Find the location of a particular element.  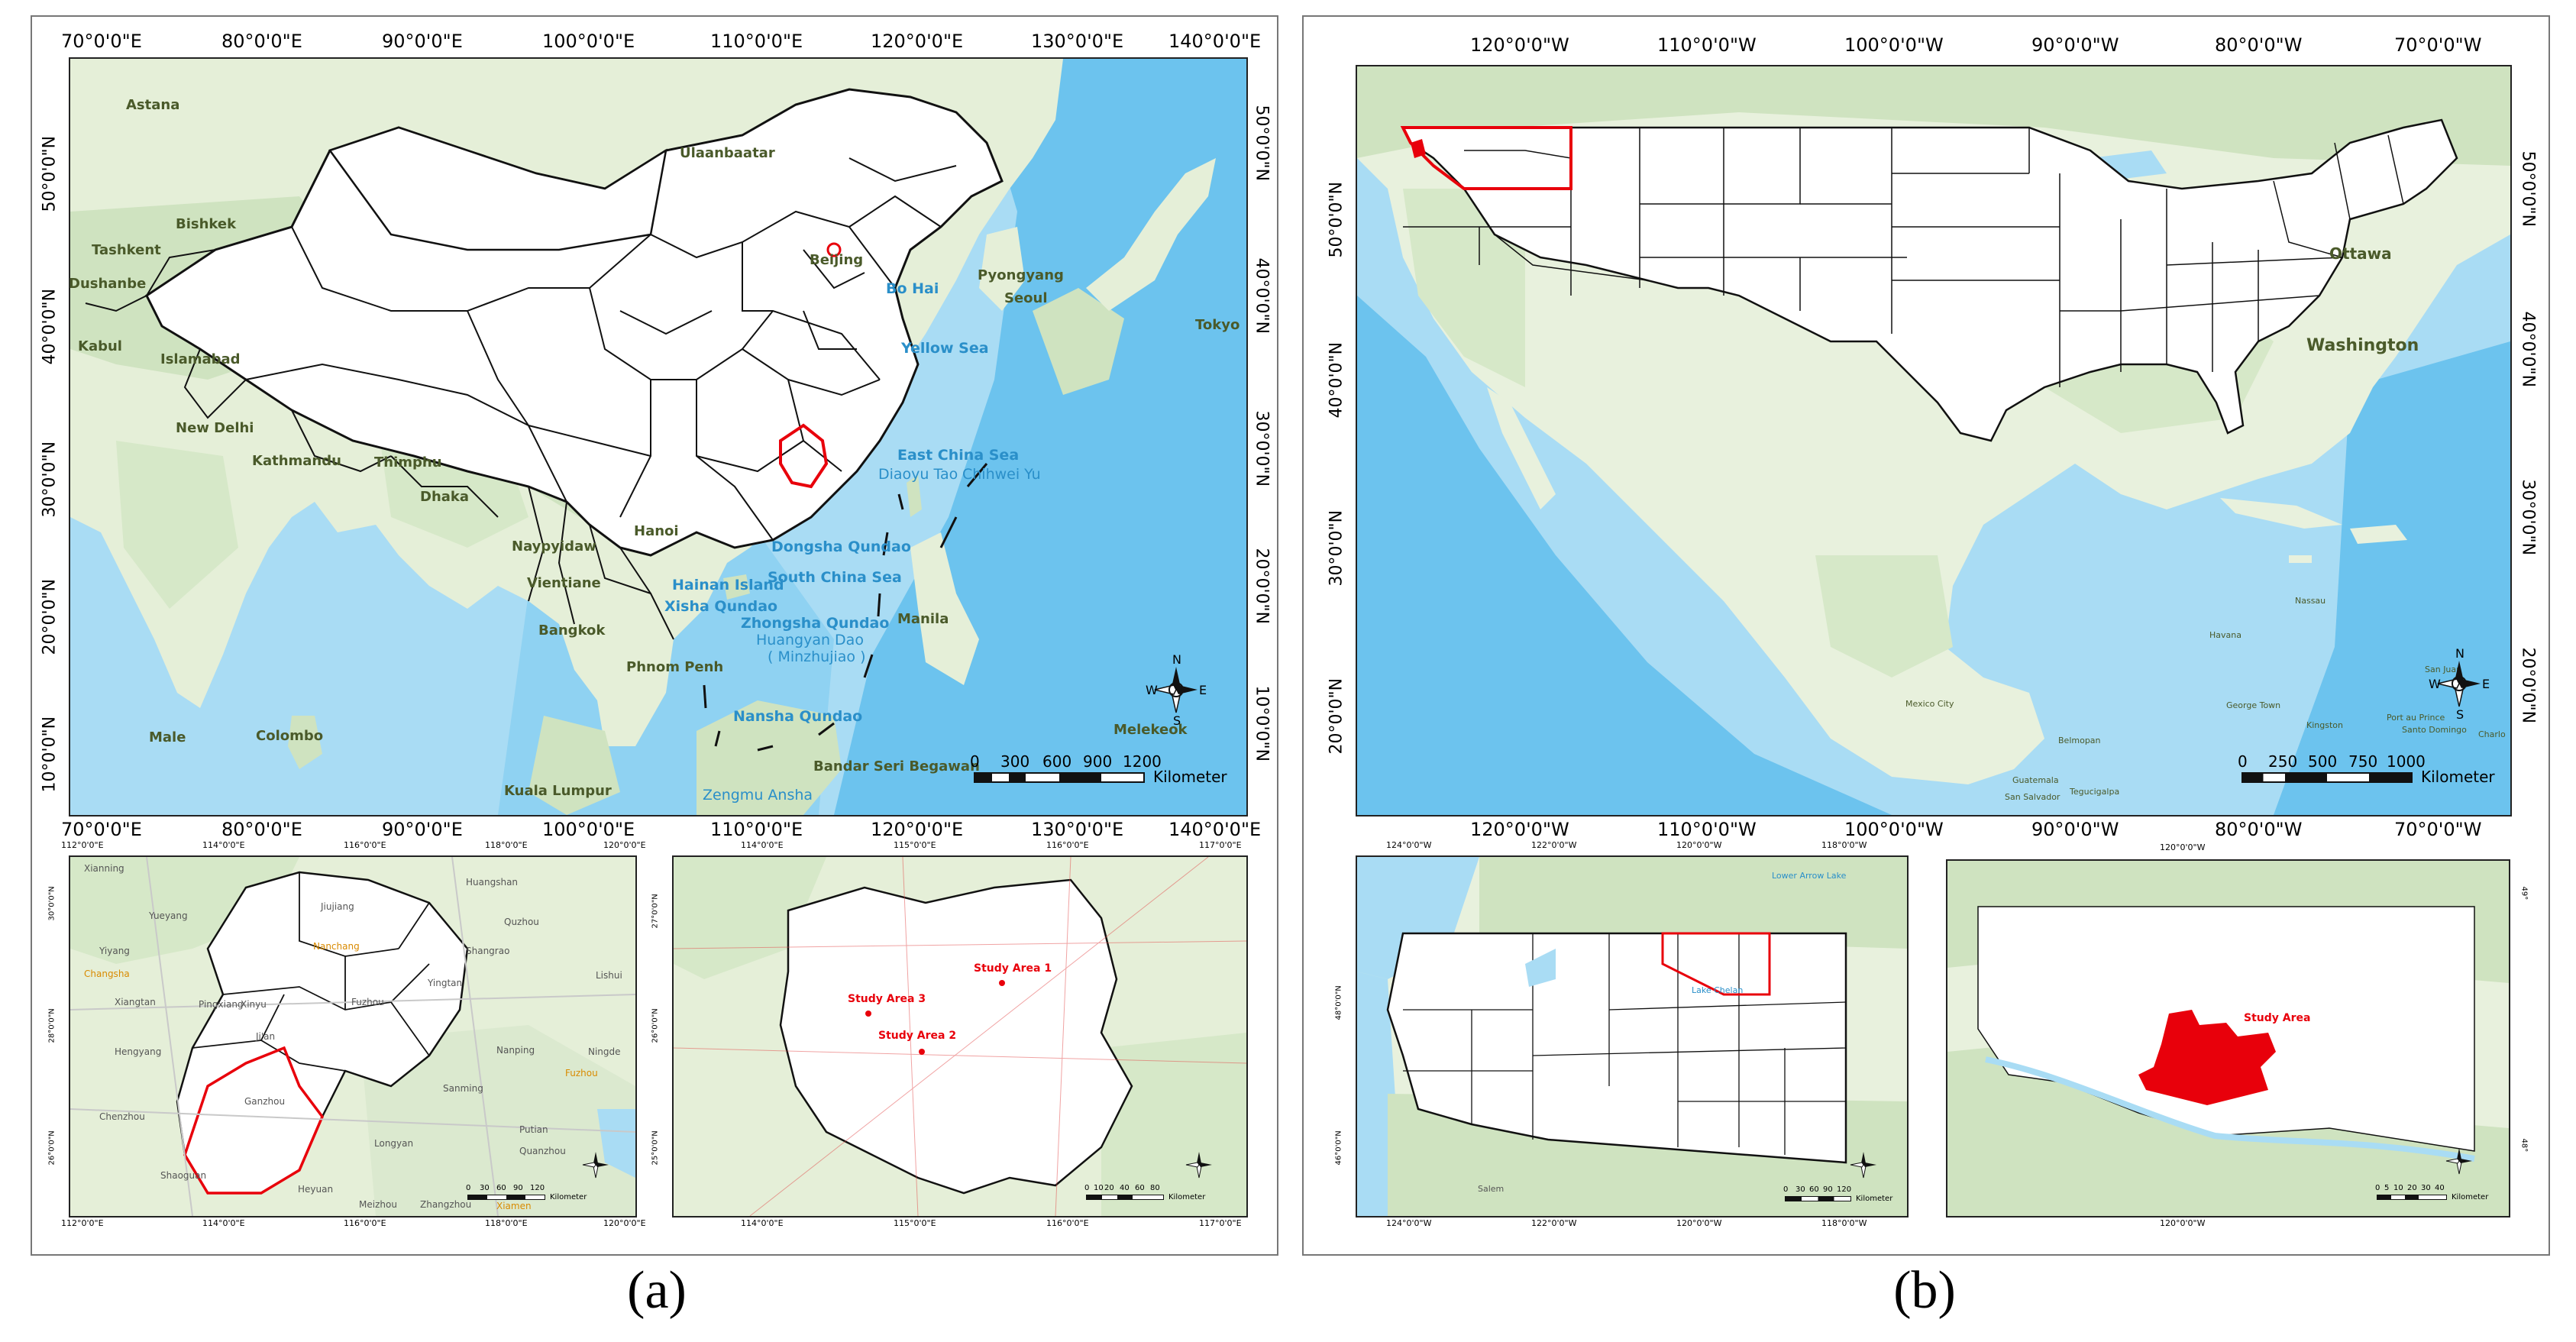

lon-tick: 130°0'0"E is located at coordinates (1077, 829).